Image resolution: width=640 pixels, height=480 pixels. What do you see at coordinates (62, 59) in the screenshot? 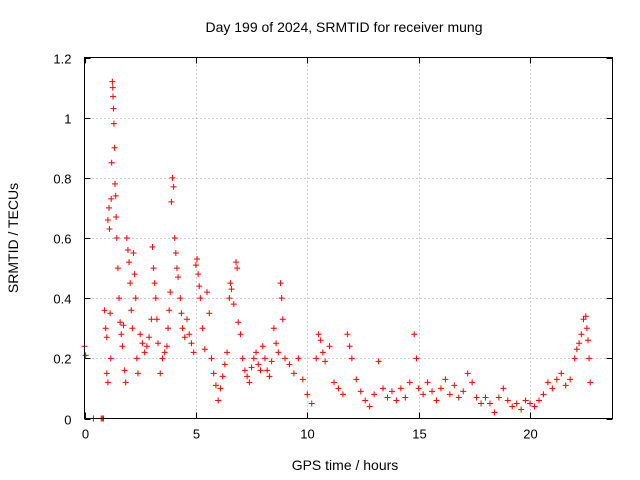
I see `y-tick-label: 1.2` at bounding box center [62, 59].